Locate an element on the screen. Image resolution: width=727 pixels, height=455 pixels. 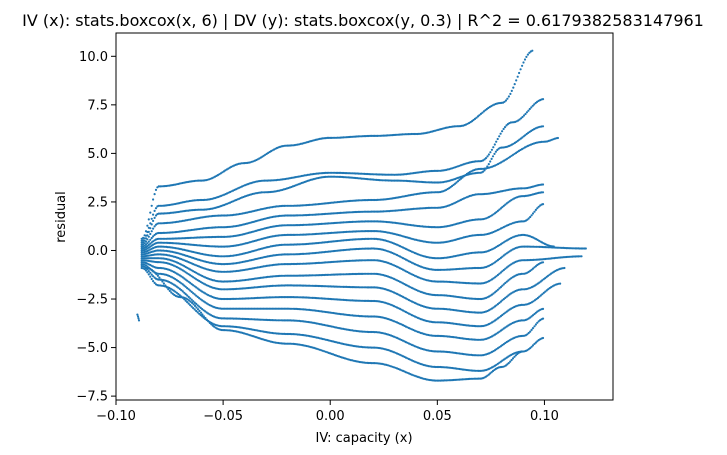
y-tick-label: −5.0 is located at coordinates (92, 348).